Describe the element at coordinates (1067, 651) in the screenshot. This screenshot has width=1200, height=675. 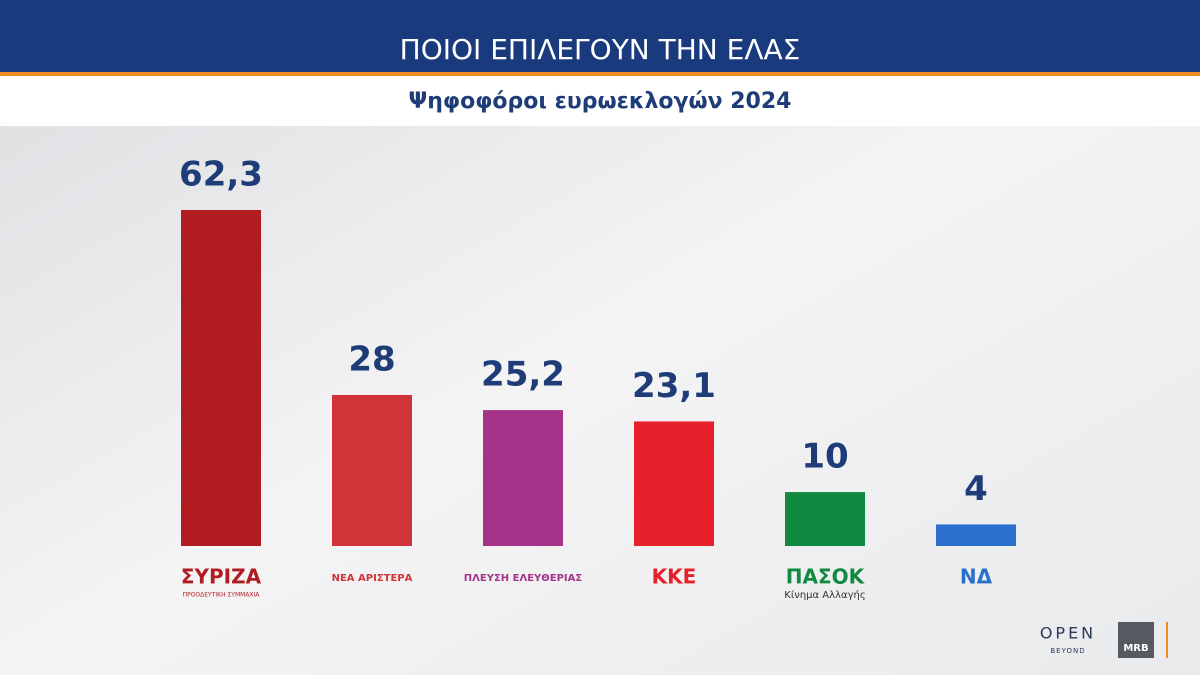
I see `channel-sub: BEYOND` at that location.